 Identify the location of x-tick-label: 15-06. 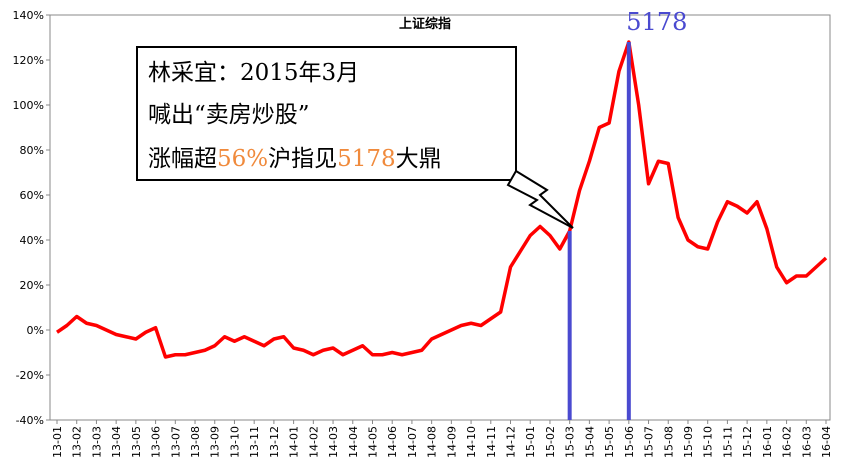
(629, 442).